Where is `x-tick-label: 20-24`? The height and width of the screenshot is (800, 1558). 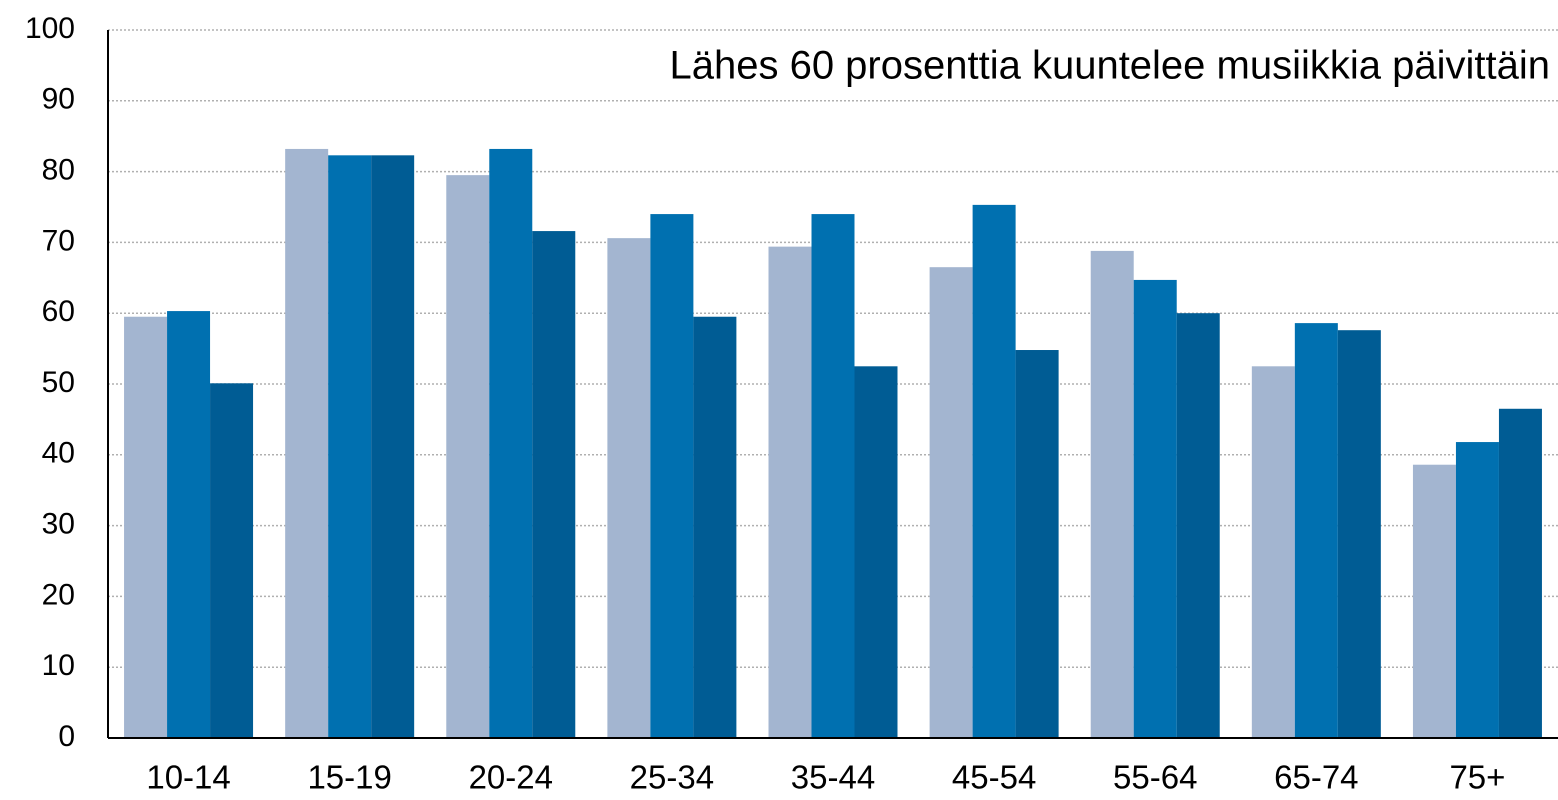 x-tick-label: 20-24 is located at coordinates (511, 777).